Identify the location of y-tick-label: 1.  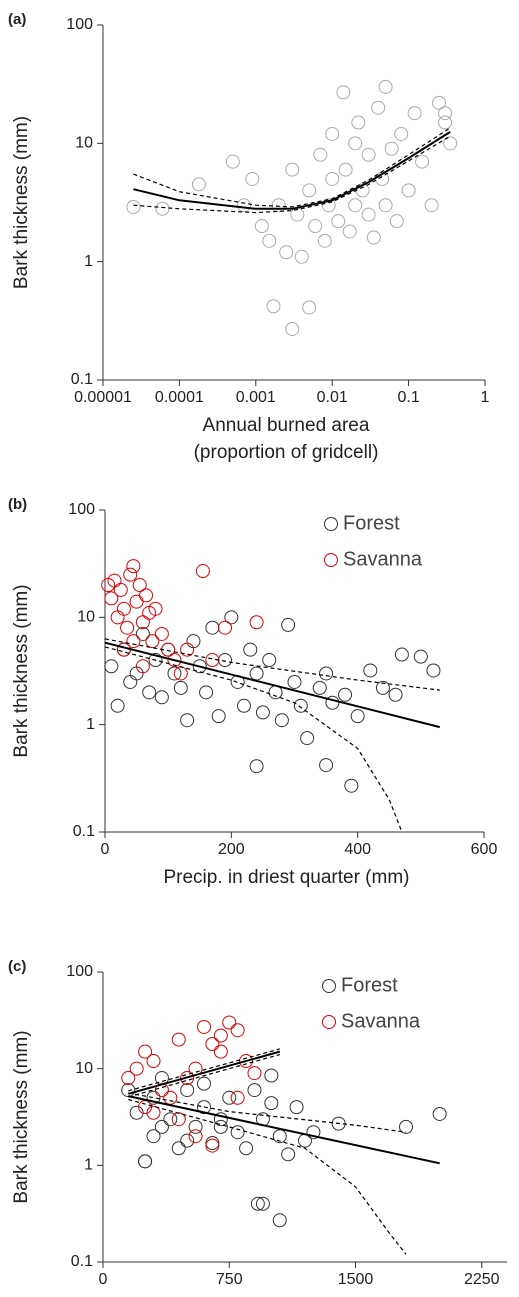
(88, 261).